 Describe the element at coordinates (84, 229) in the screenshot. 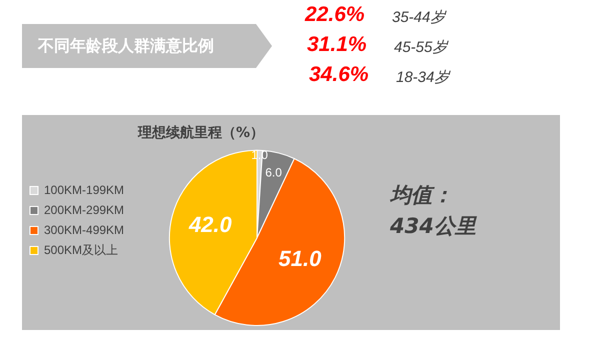

I see `legend-label: 300KM-499KM` at that location.